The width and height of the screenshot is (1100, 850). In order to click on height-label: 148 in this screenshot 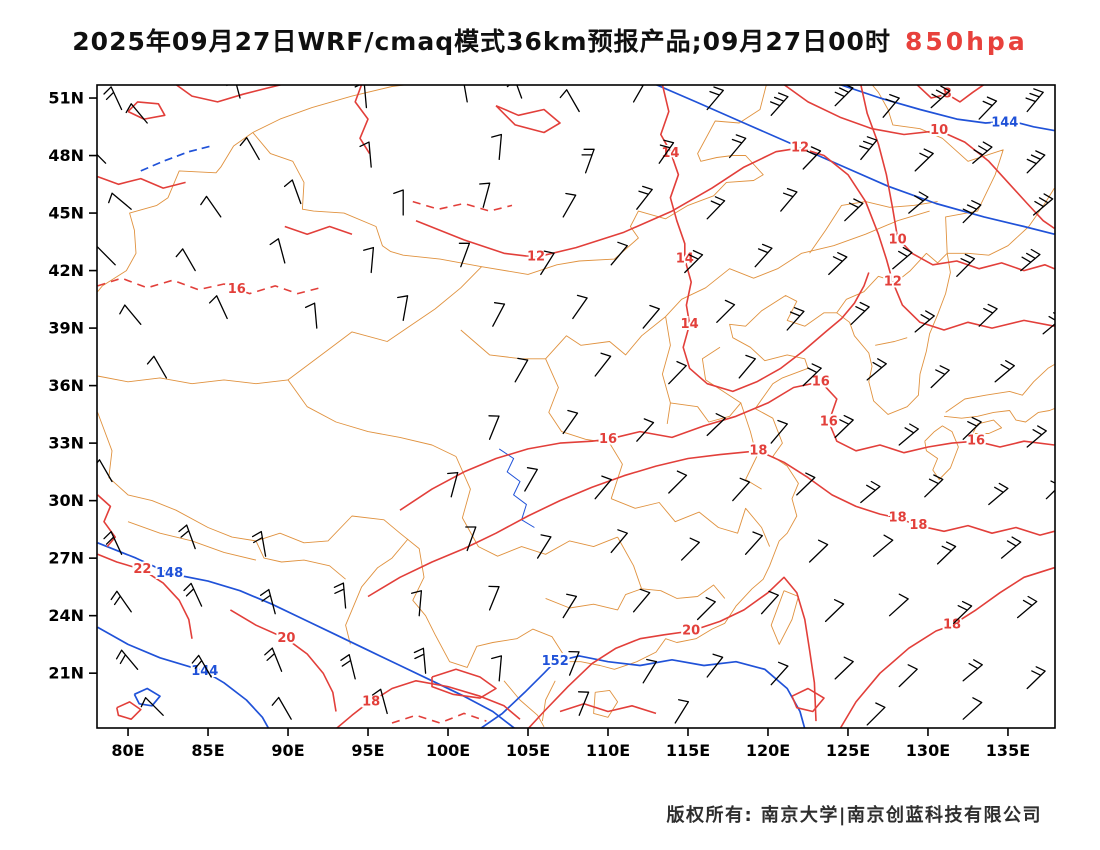, I will do `click(169, 573)`.